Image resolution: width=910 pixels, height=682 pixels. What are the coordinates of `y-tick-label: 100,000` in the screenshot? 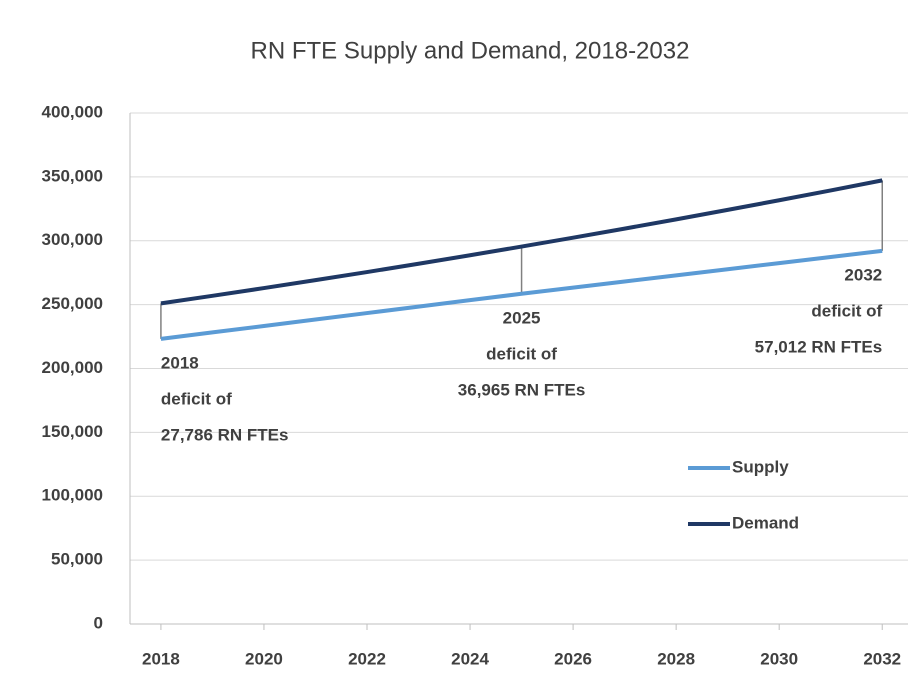 It's located at (72, 495).